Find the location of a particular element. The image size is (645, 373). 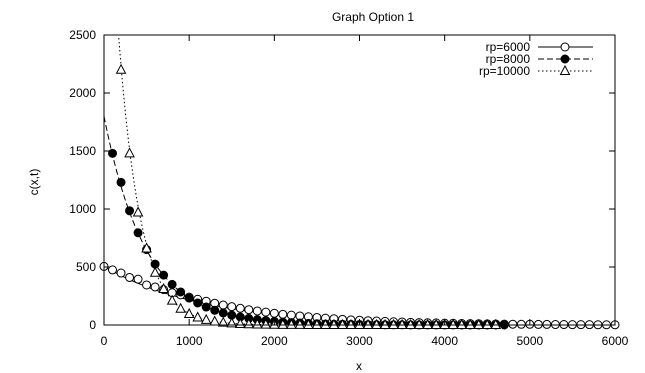

y-tick-label: 1500 is located at coordinates (82, 151).